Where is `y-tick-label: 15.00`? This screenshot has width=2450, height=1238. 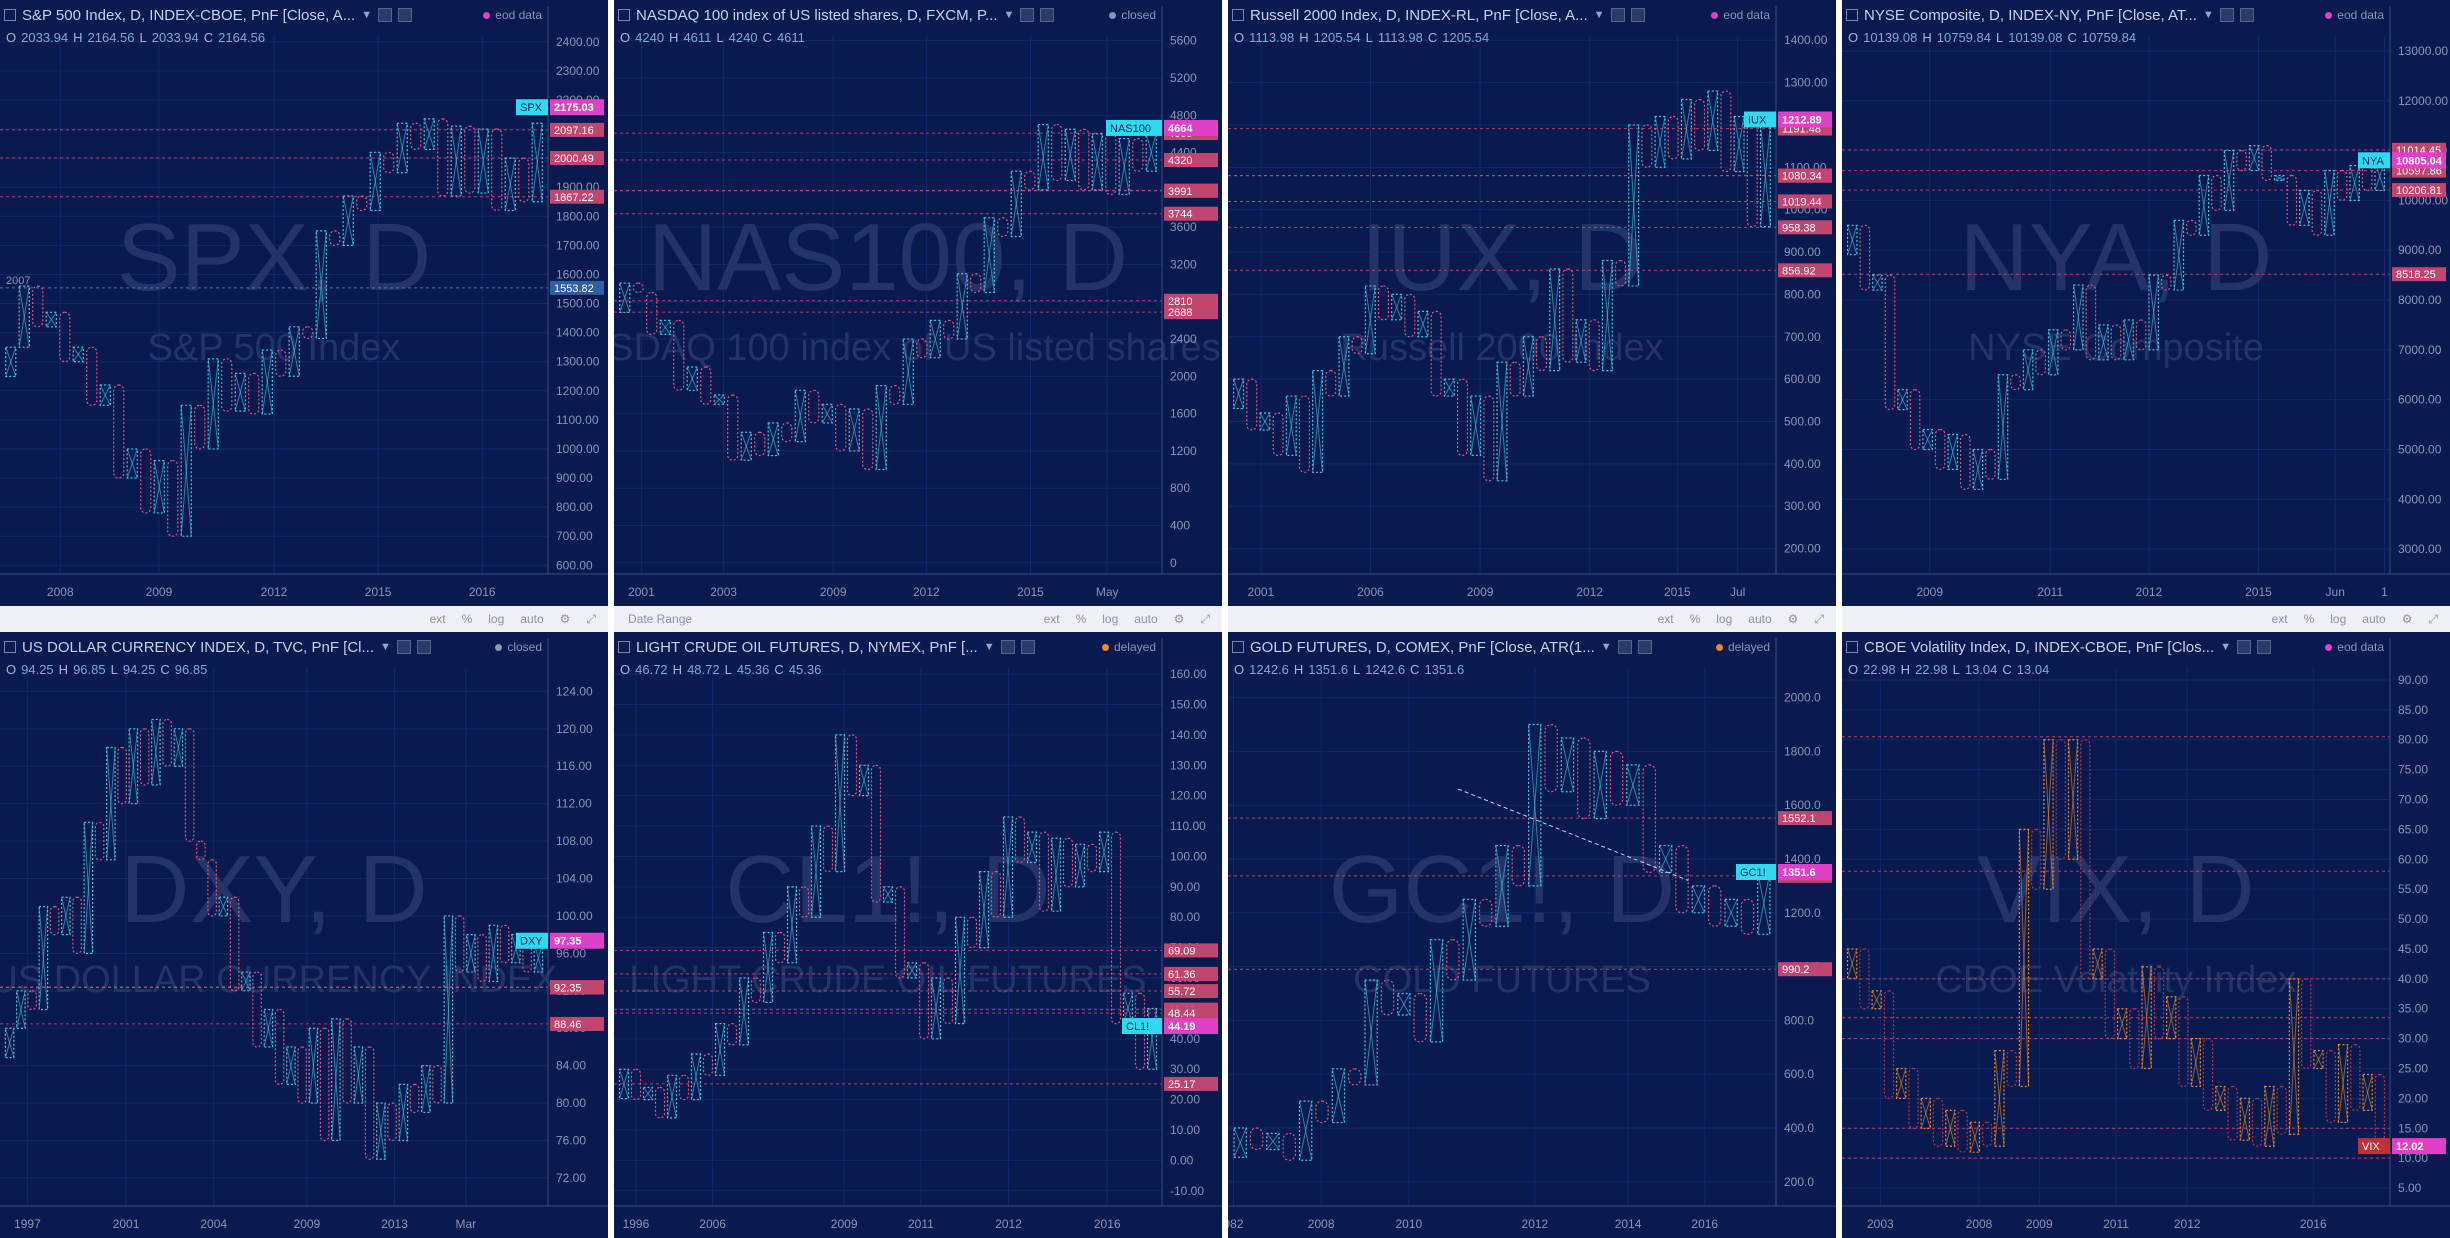 y-tick-label: 15.00 is located at coordinates (2413, 1128).